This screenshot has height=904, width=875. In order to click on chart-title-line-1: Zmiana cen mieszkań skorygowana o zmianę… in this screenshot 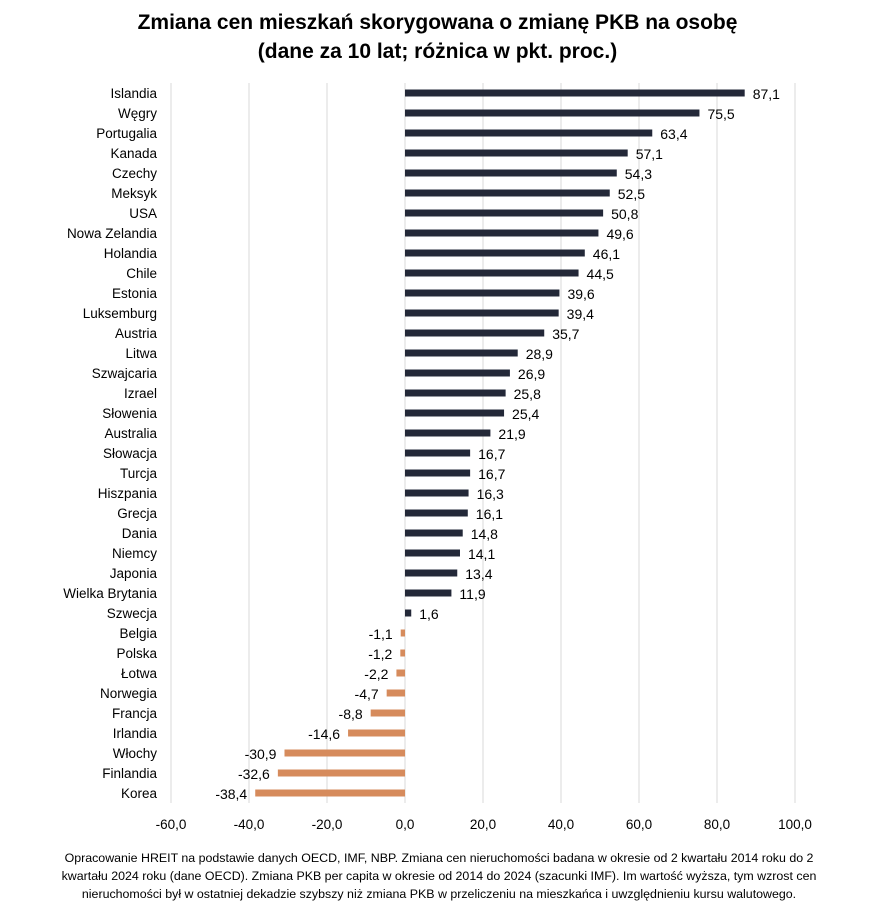, I will do `click(437, 22)`.